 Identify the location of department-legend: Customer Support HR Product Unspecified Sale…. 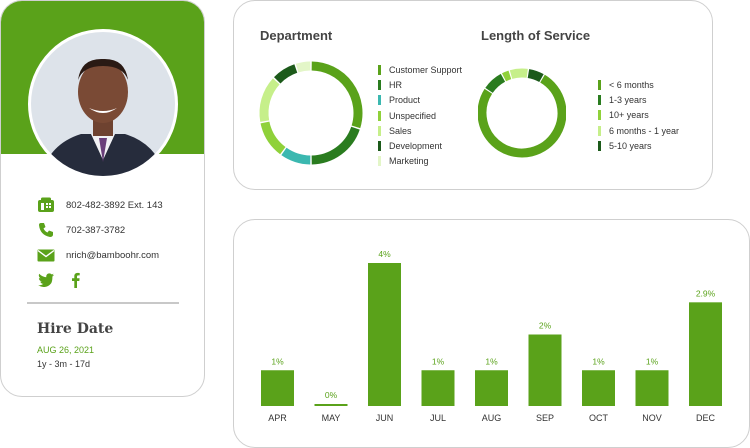
(420, 115).